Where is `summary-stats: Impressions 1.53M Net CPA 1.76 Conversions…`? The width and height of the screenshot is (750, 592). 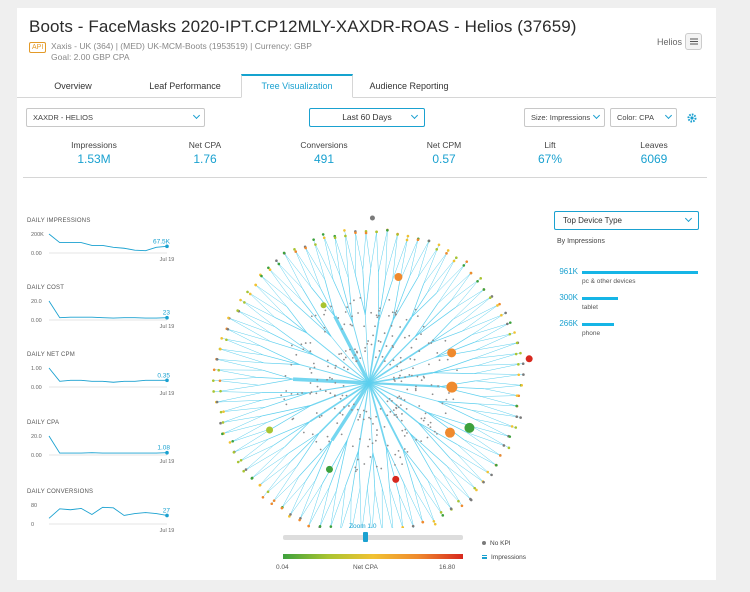 summary-stats: Impressions 1.53M Net CPA 1.76 Conversions… is located at coordinates (365, 156).